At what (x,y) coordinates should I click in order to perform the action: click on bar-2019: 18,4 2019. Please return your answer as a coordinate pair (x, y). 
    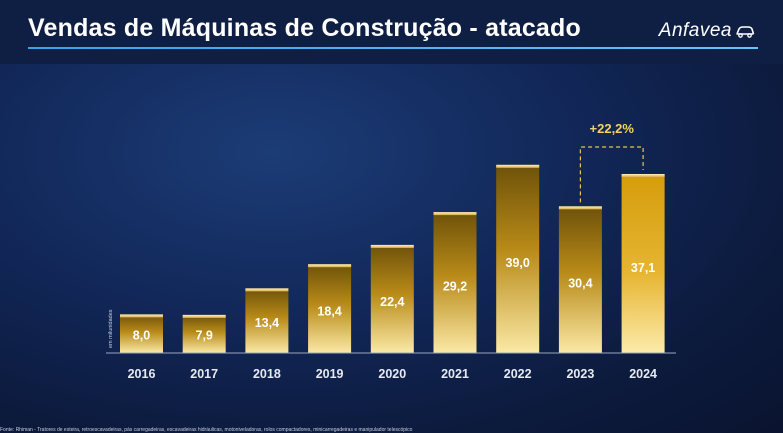
    Looking at the image, I should click on (330, 322).